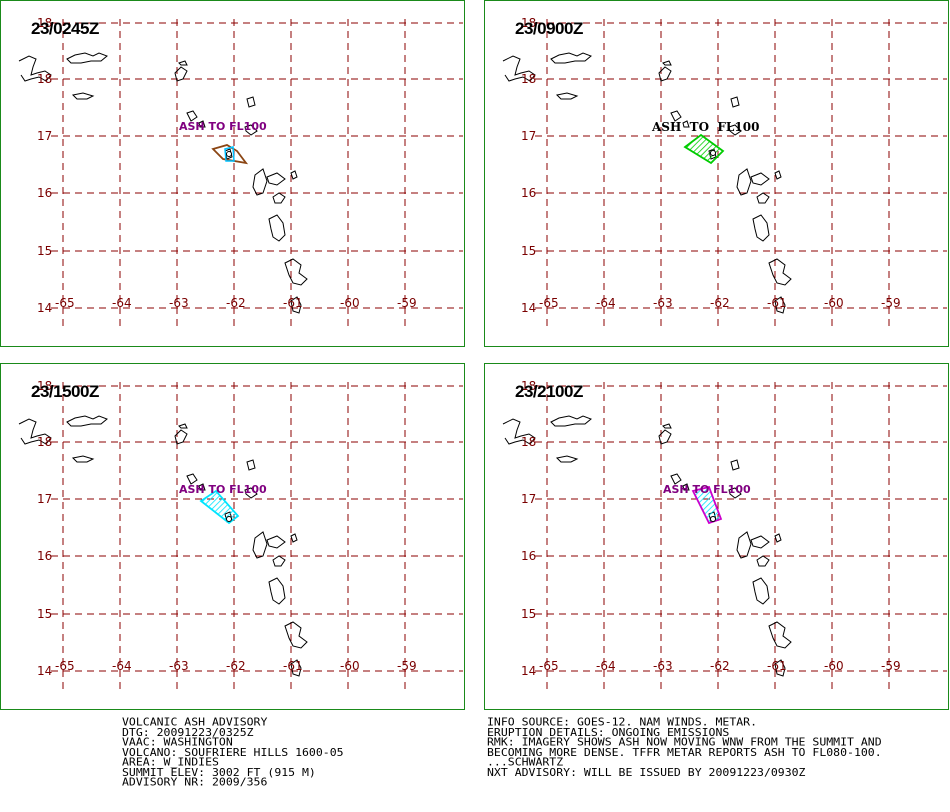 The width and height of the screenshot is (950, 812). I want to click on advisory-line: ERUPTION DETAILS: ONGOING EMISSIONS, so click(608, 732).